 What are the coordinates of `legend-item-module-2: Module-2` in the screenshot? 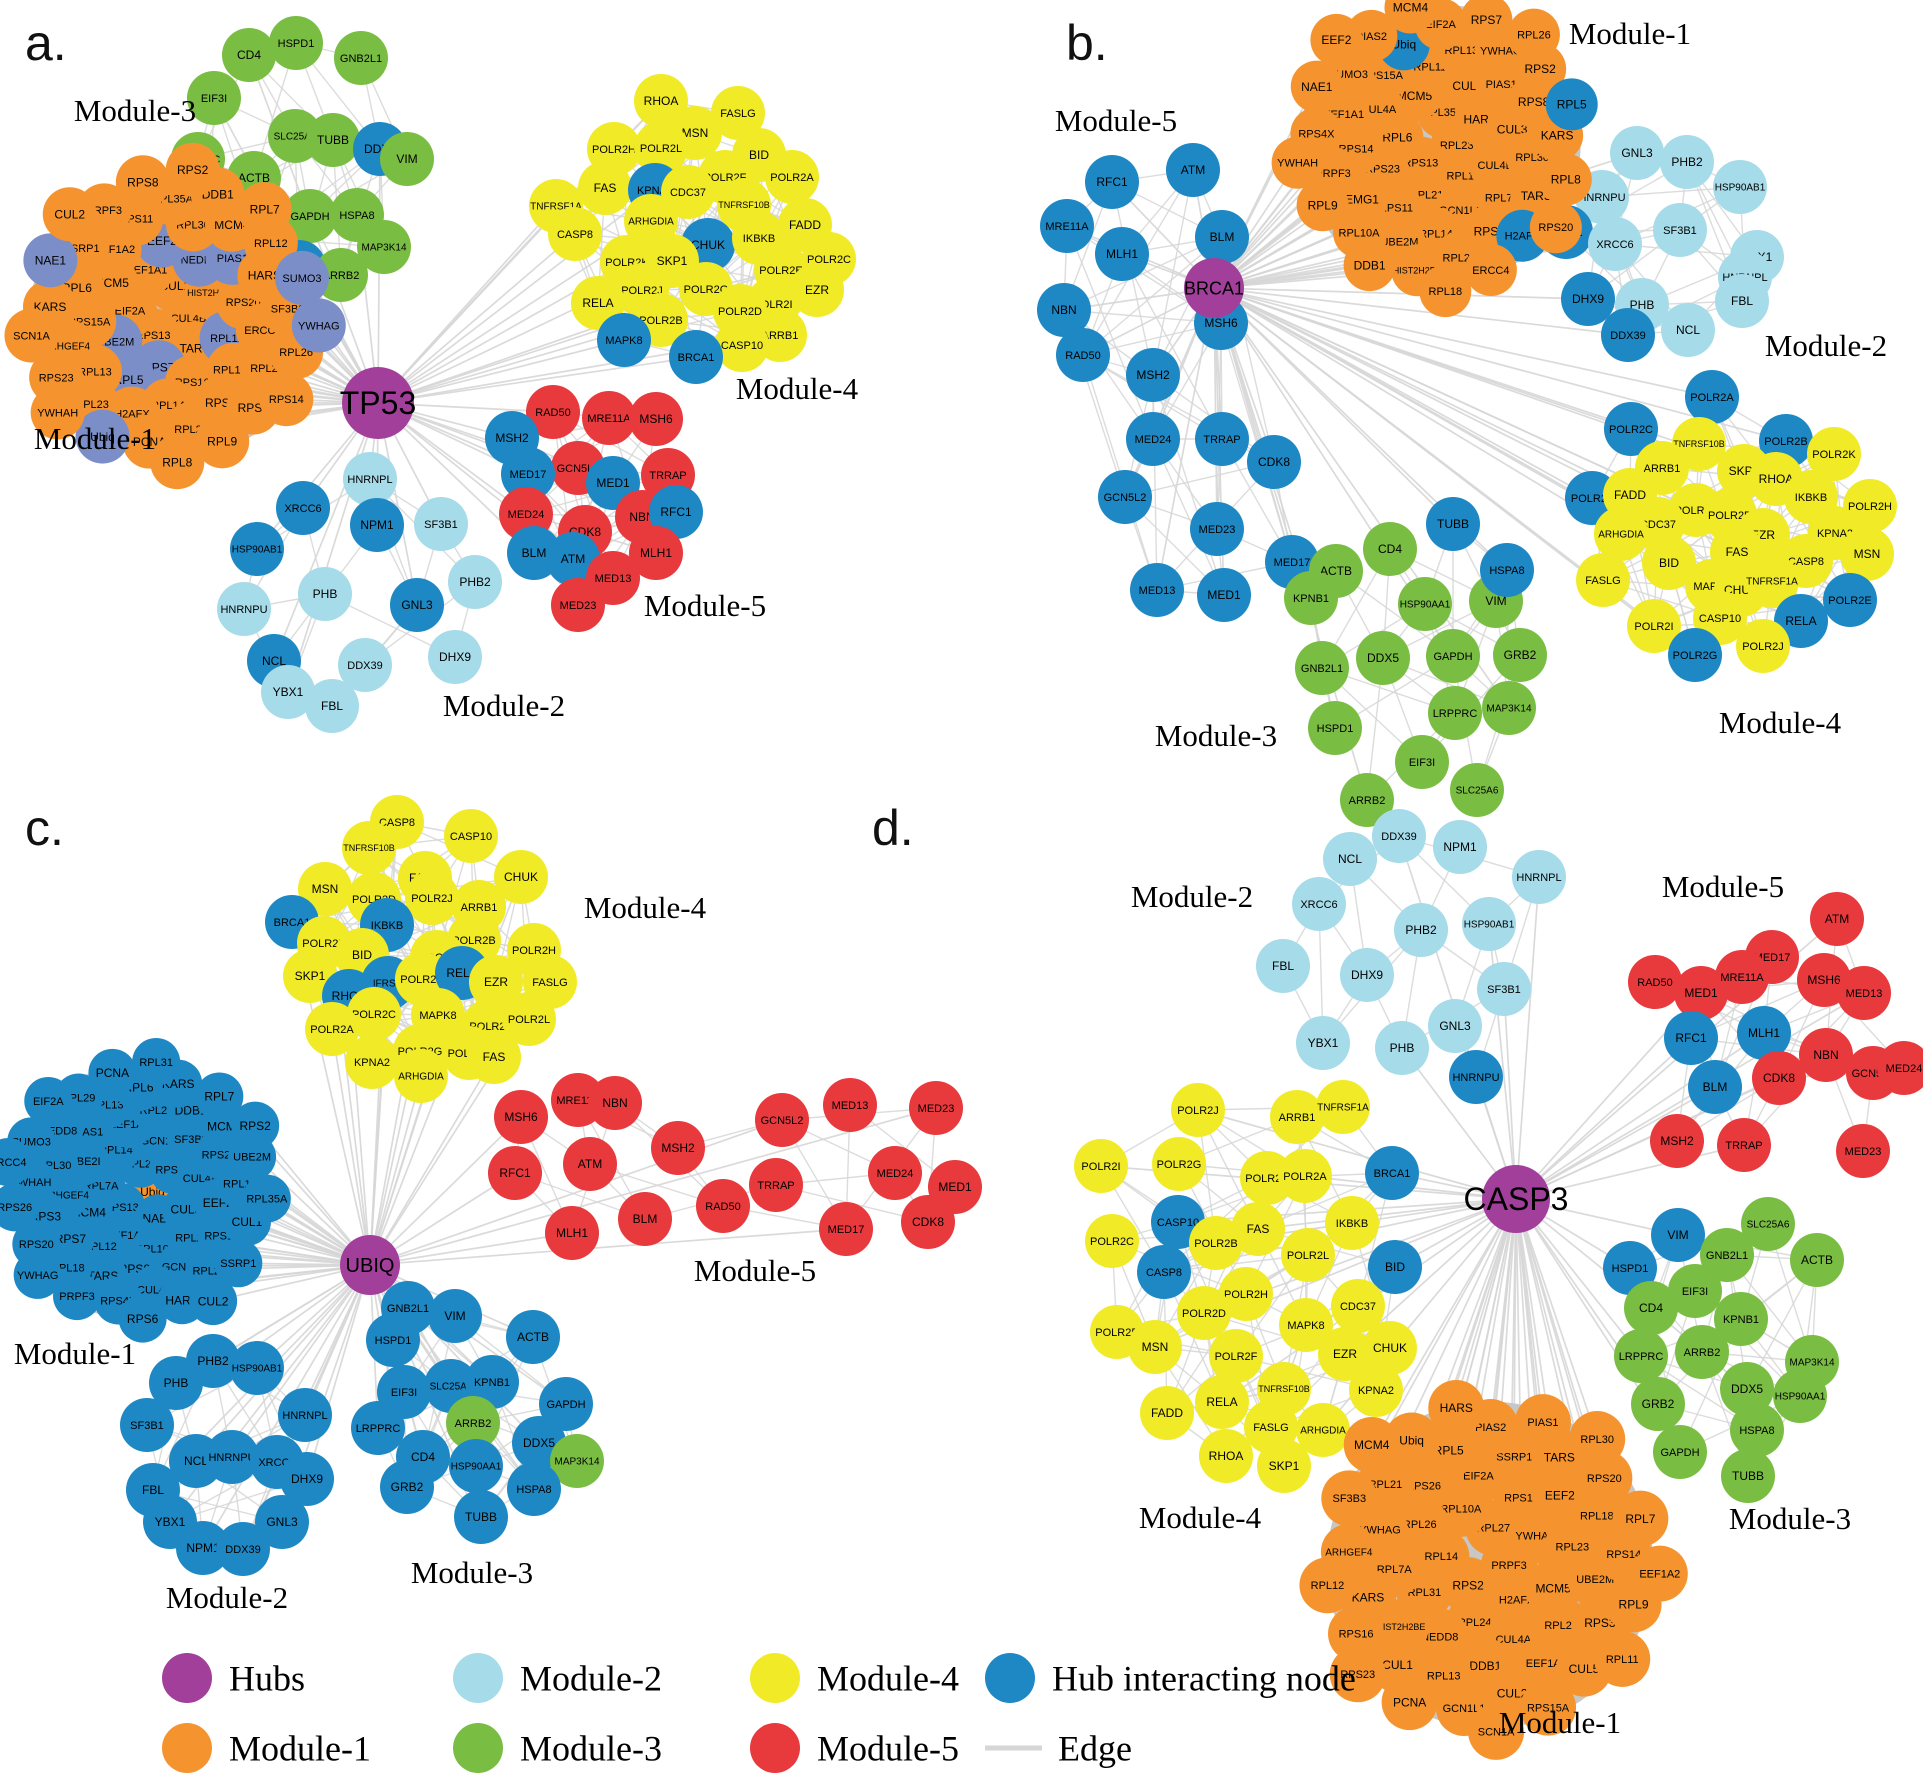 It's located at (557, 1678).